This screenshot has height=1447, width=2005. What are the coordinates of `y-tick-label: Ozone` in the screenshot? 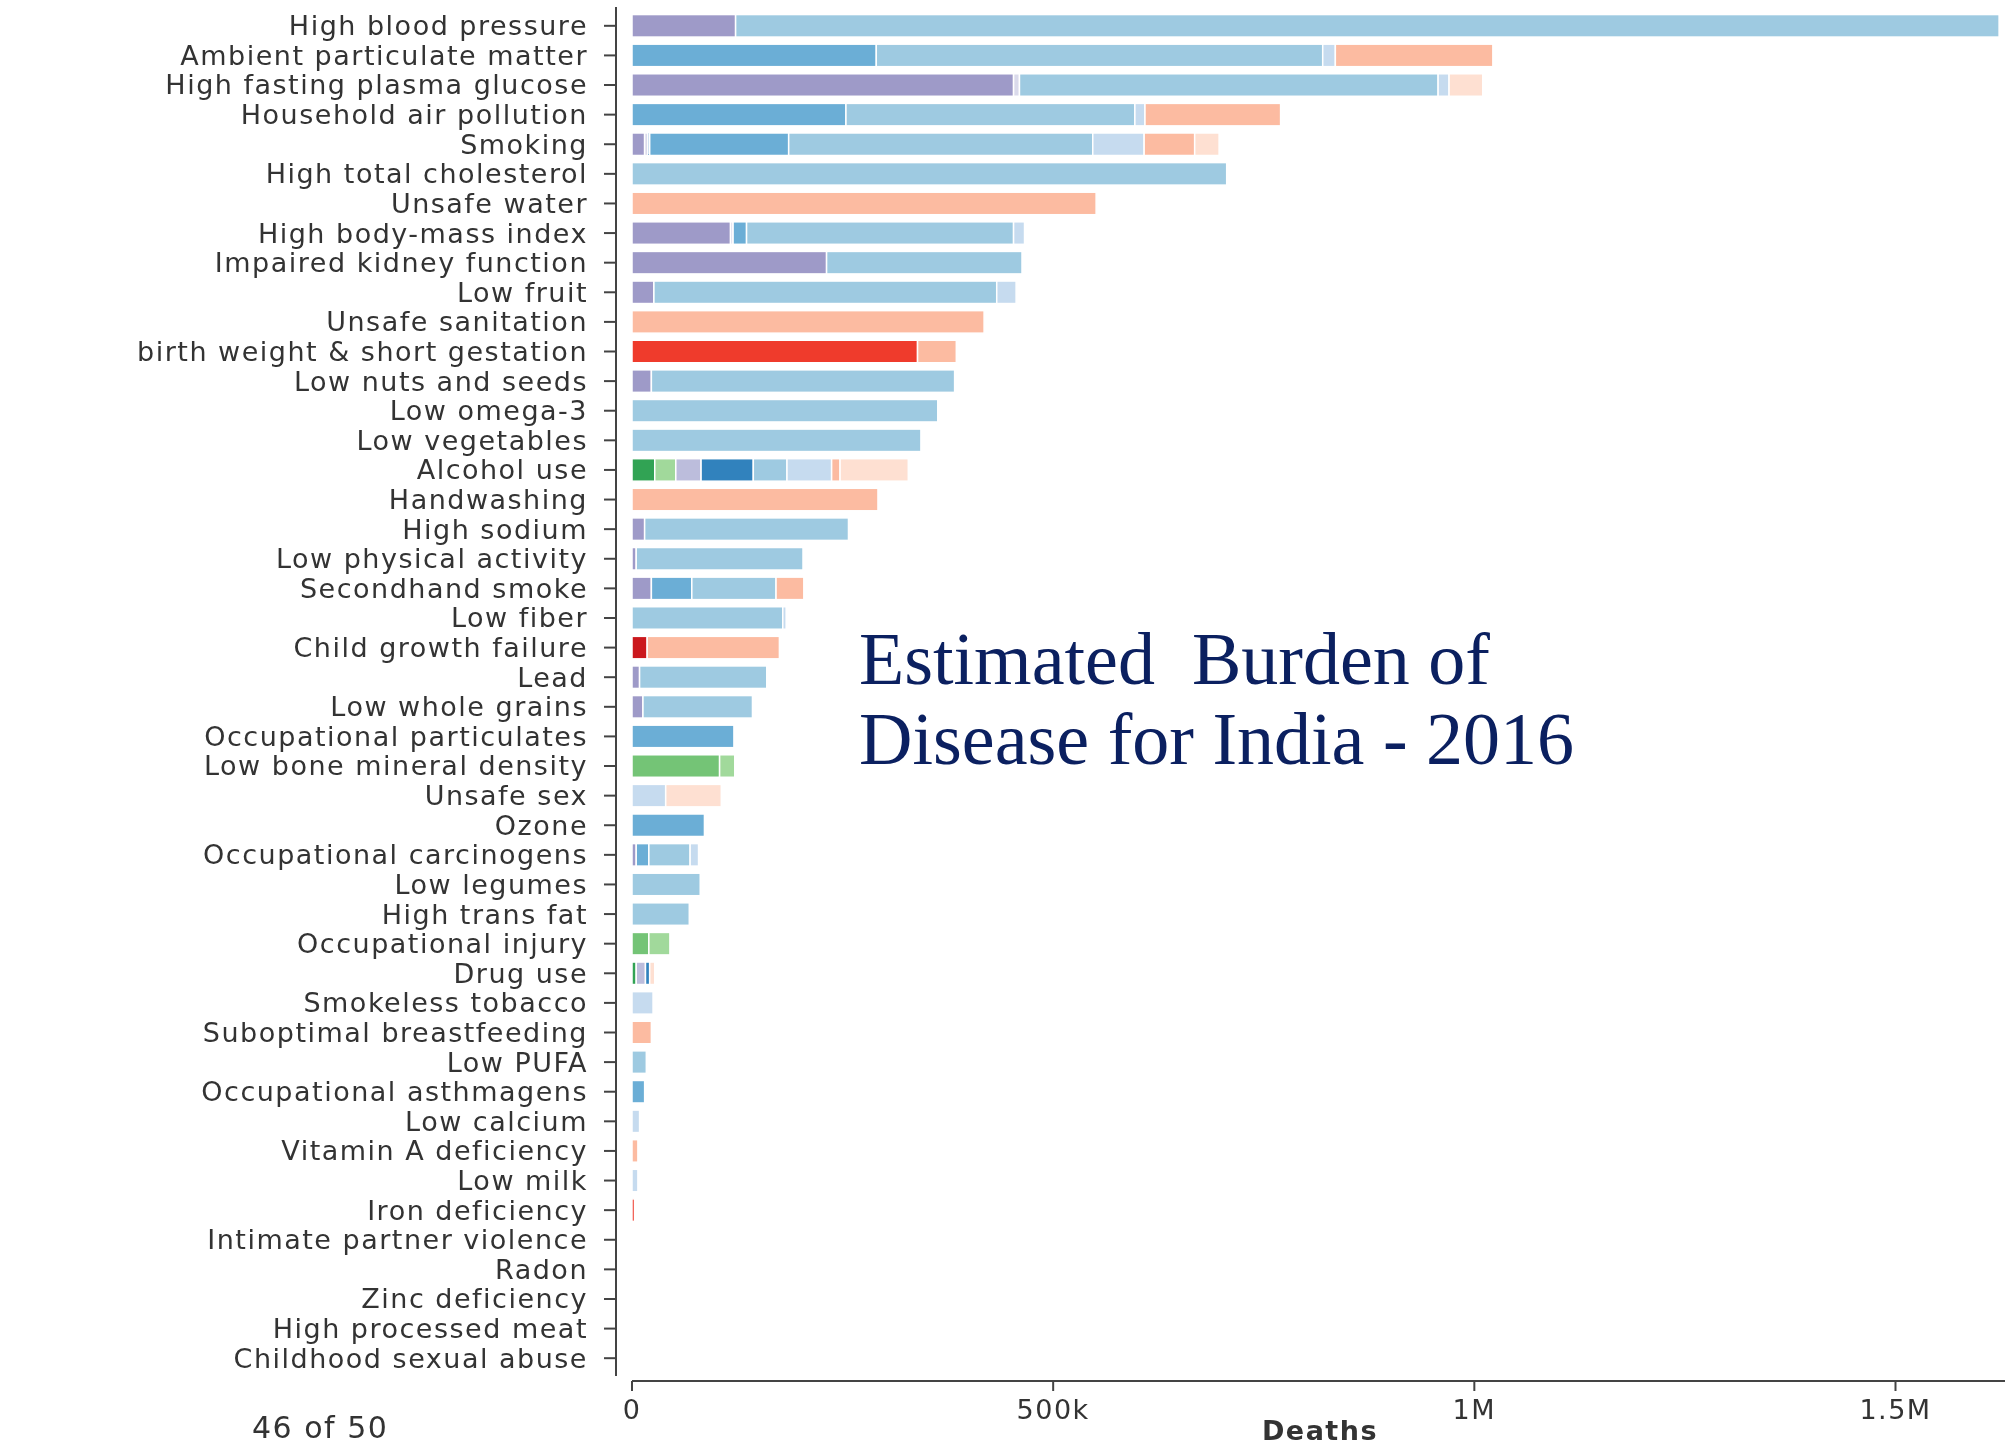 It's located at (541, 825).